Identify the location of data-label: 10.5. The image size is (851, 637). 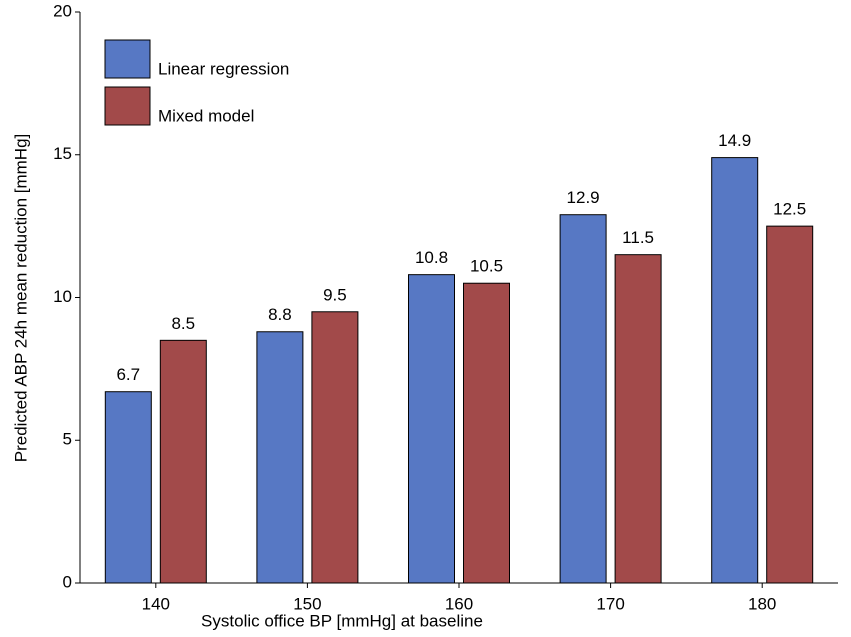
(486, 266).